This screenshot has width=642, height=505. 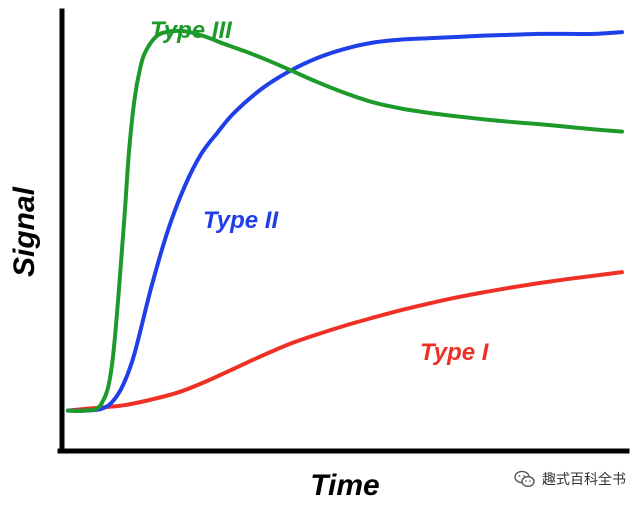 I want to click on series-label-type-iii: Type III, so click(x=191, y=30).